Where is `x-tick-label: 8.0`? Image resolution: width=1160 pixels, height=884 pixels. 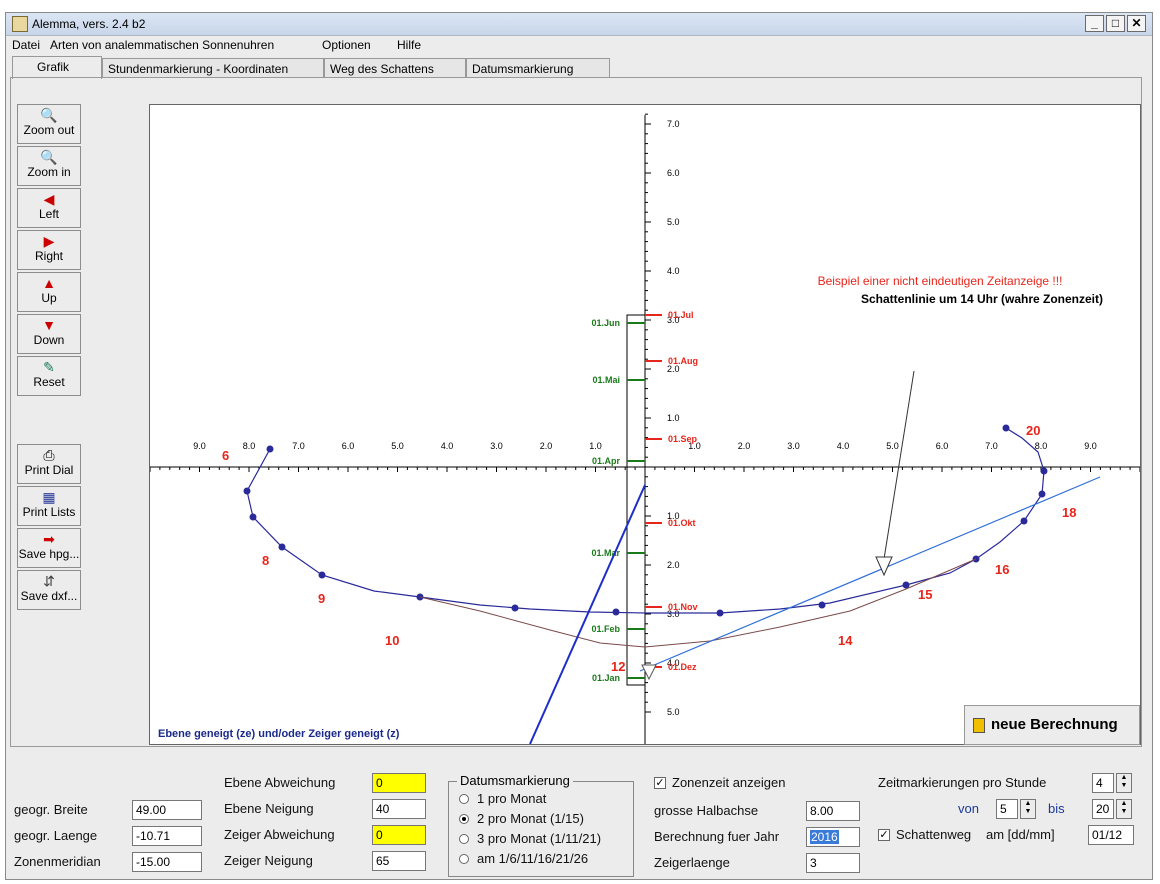 x-tick-label: 8.0 is located at coordinates (249, 446).